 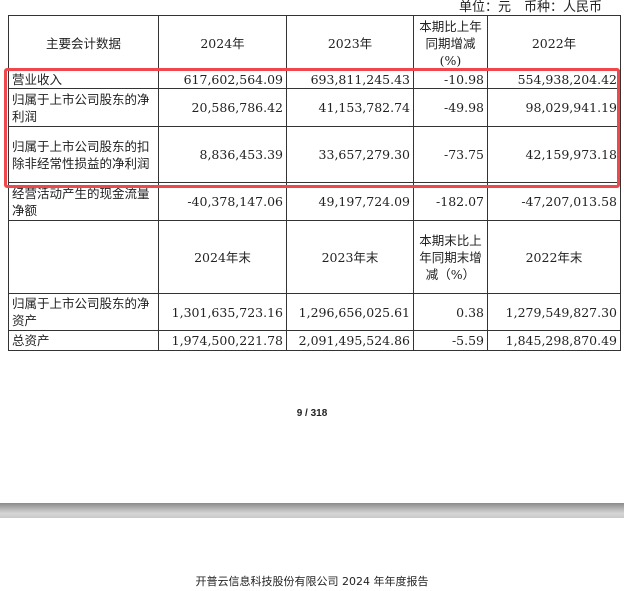 What do you see at coordinates (222, 43) in the screenshot?
I see `header-cell: 2024年` at bounding box center [222, 43].